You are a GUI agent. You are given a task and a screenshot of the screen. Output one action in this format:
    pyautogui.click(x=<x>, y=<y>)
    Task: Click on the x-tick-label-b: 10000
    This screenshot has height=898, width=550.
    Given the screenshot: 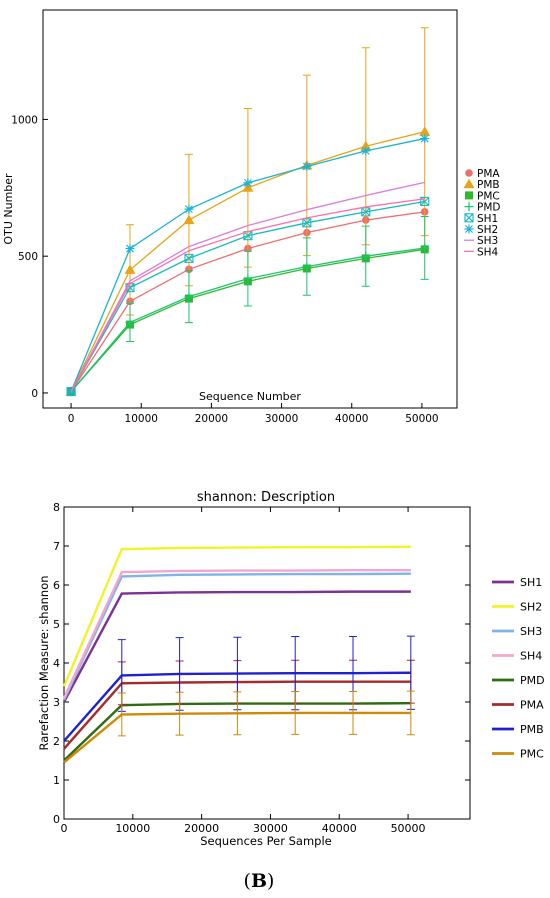 What is the action you would take?
    pyautogui.click(x=132, y=828)
    